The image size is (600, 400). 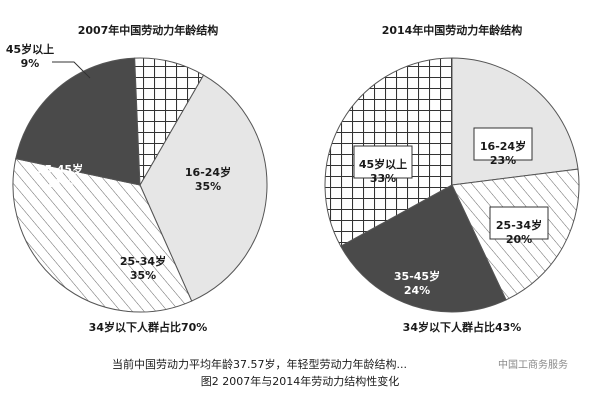 I want to click on chart-1-title: 2007年中国劳动力年龄结构, so click(x=148, y=30).